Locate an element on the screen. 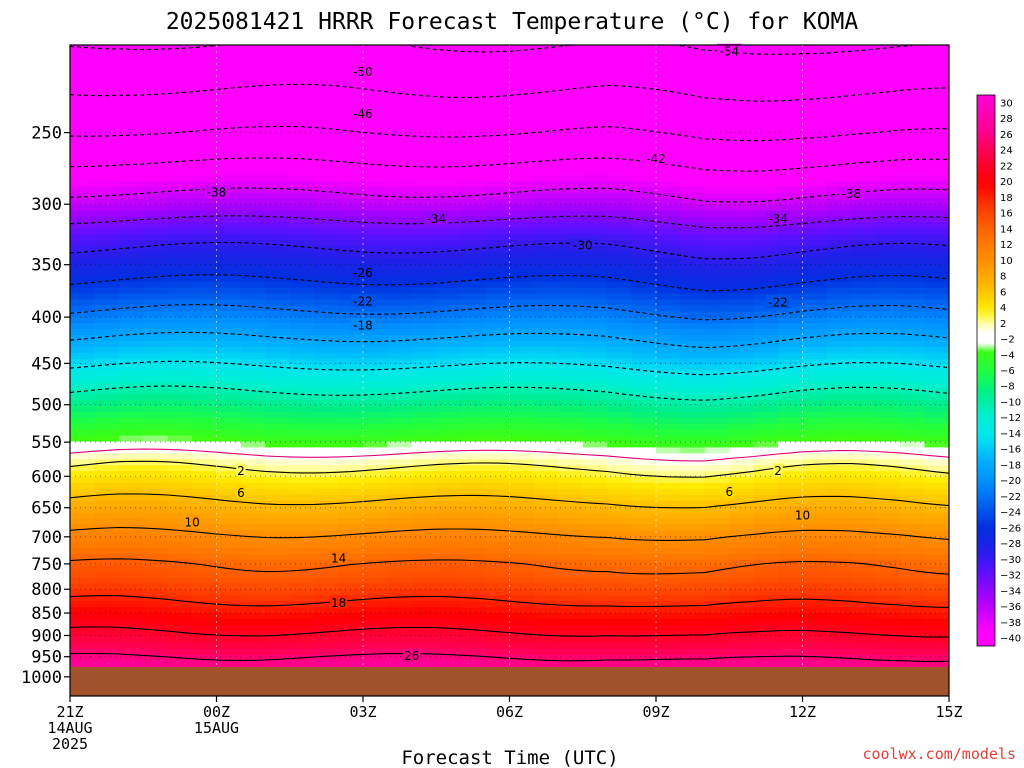 The height and width of the screenshot is (768, 1024). site-credit: coolwx.com/models is located at coordinates (939, 754).